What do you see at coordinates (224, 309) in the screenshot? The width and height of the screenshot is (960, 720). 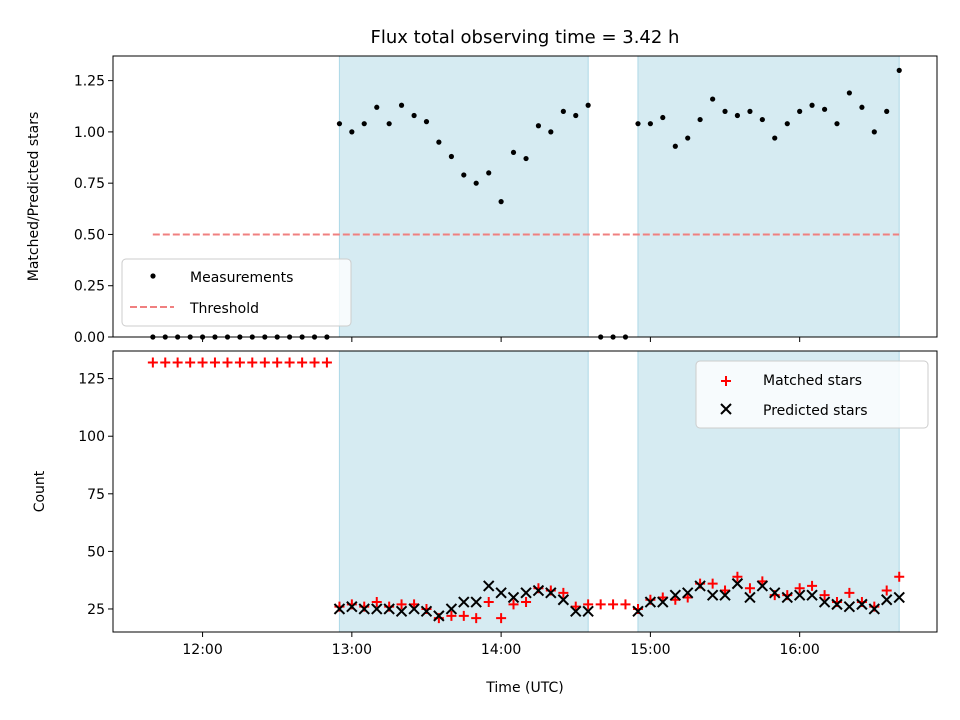 I see `legend-label: Threshold` at bounding box center [224, 309].